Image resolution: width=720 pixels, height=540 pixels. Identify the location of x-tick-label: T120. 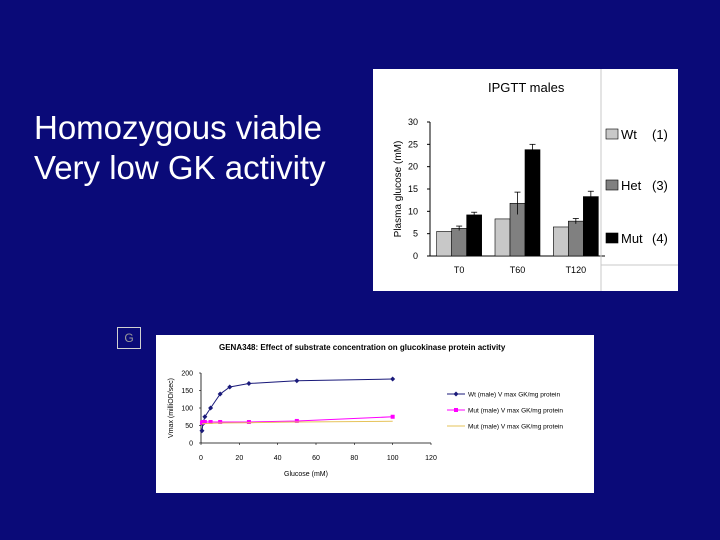
(576, 270).